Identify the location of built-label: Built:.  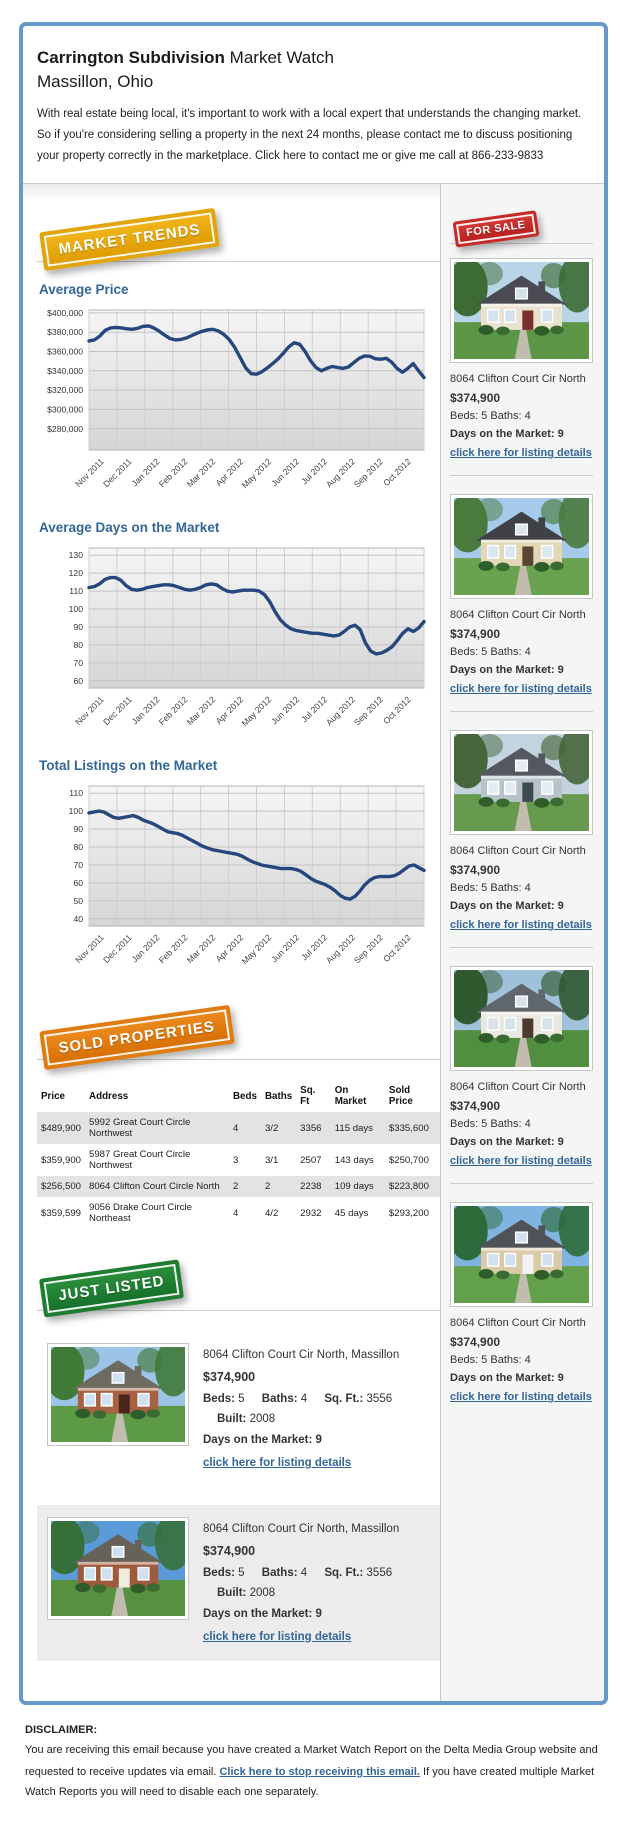
(232, 1593).